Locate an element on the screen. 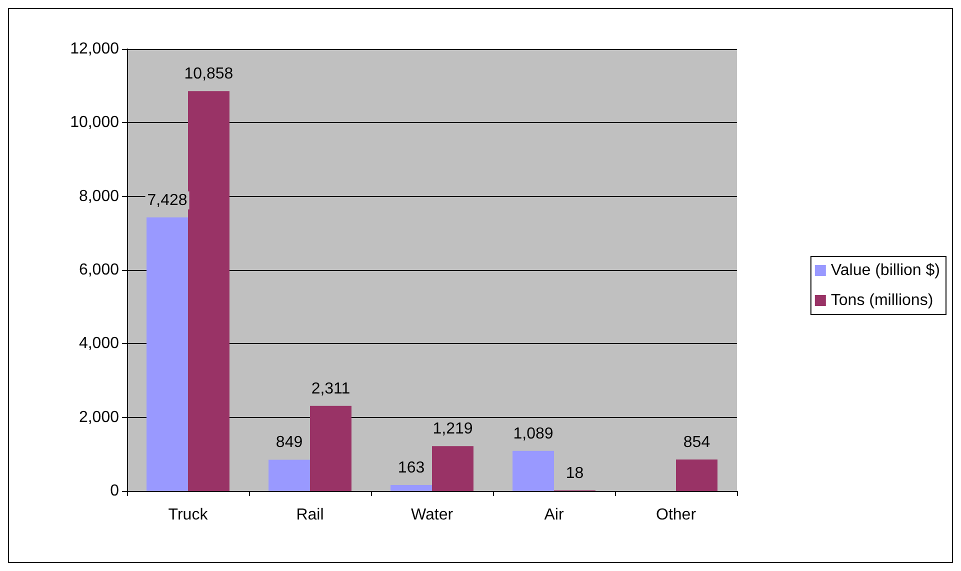  y-tick-label: 2,000 is located at coordinates (99, 417).